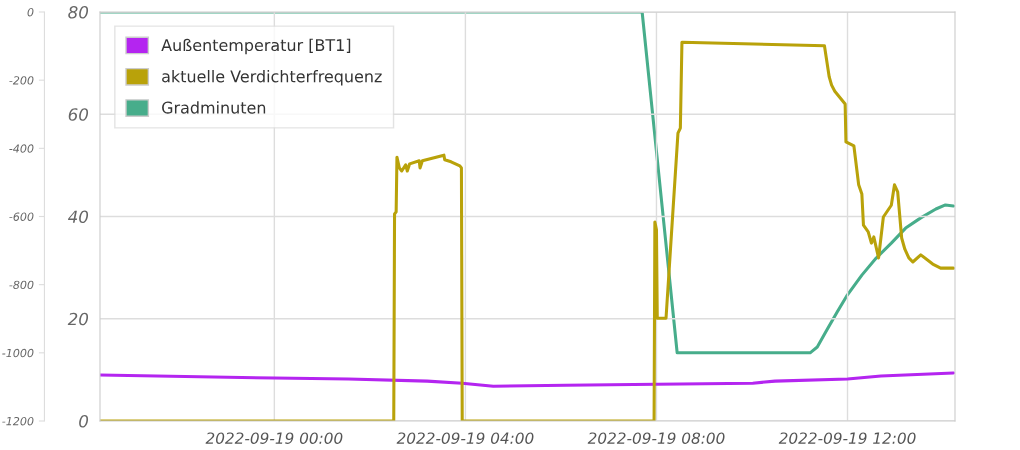  I want to click on legend-label: Außentemperatur [BT1], so click(256, 46).